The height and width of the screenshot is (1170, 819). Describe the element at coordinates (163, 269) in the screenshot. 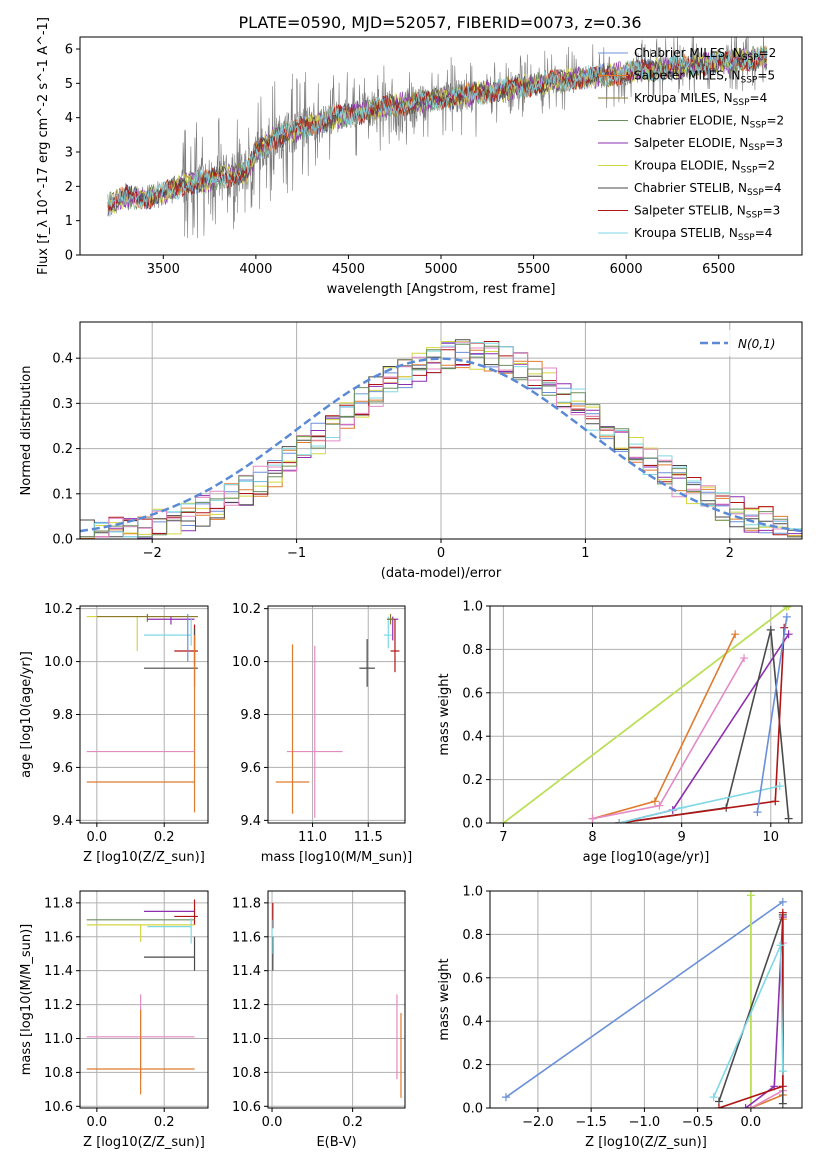

I see `x-tick-label: 3500` at that location.